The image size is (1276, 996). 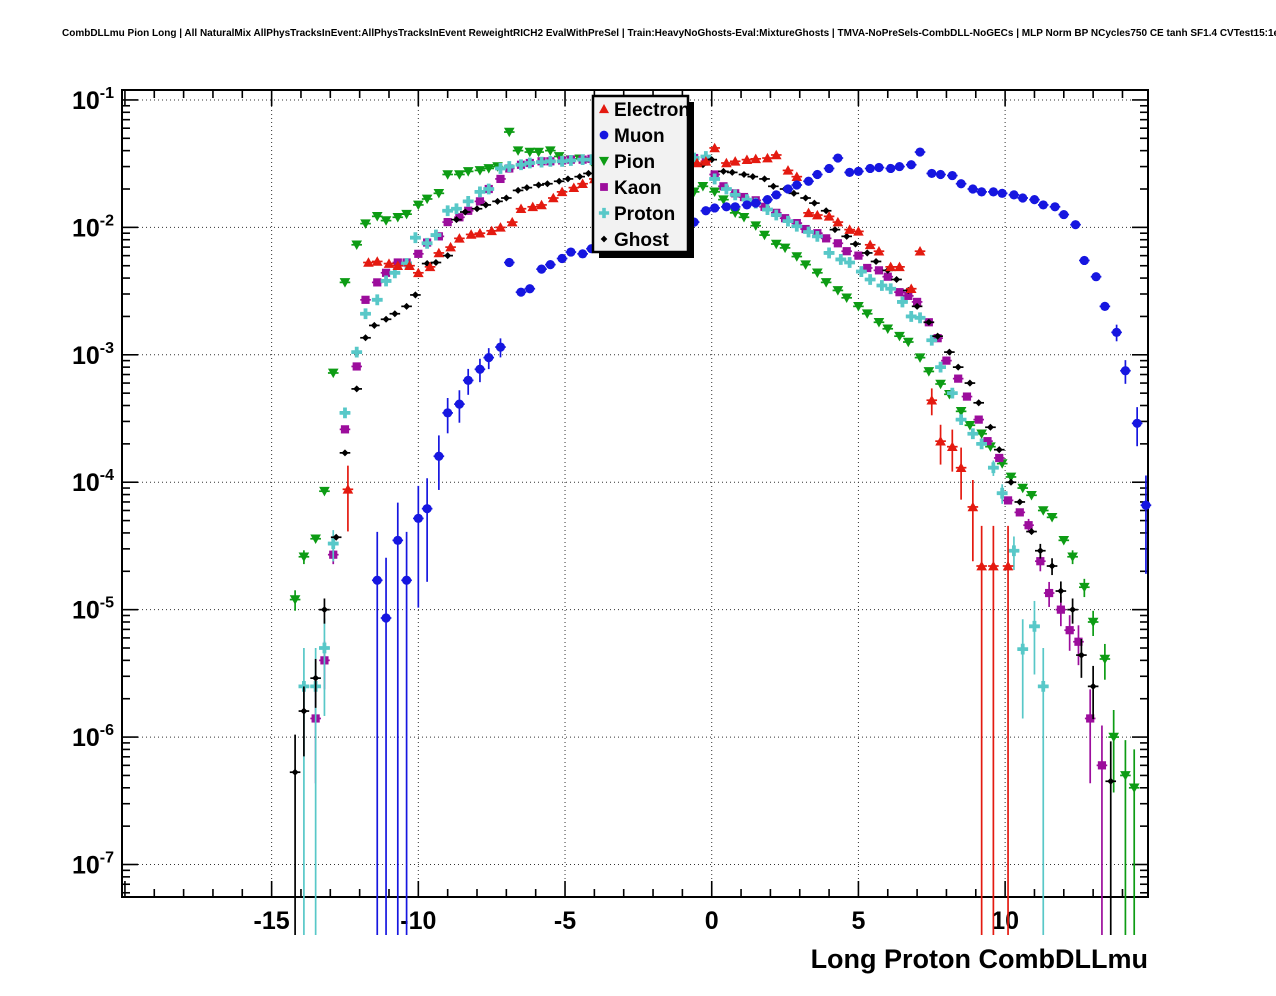 What do you see at coordinates (93, 865) in the screenshot?
I see `y-tick-label: 10⁻⁷` at bounding box center [93, 865].